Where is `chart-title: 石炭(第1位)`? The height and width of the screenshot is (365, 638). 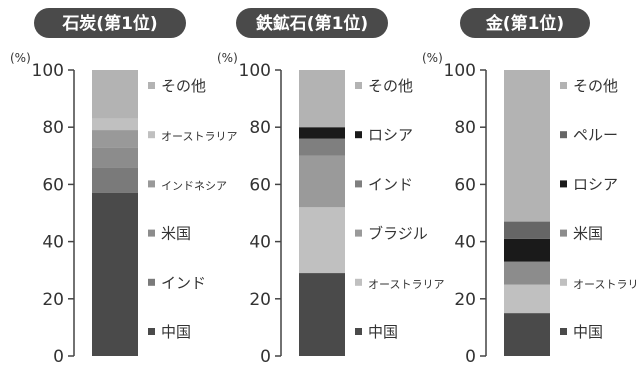
chart-title: 石炭(第1位) is located at coordinates (109, 23).